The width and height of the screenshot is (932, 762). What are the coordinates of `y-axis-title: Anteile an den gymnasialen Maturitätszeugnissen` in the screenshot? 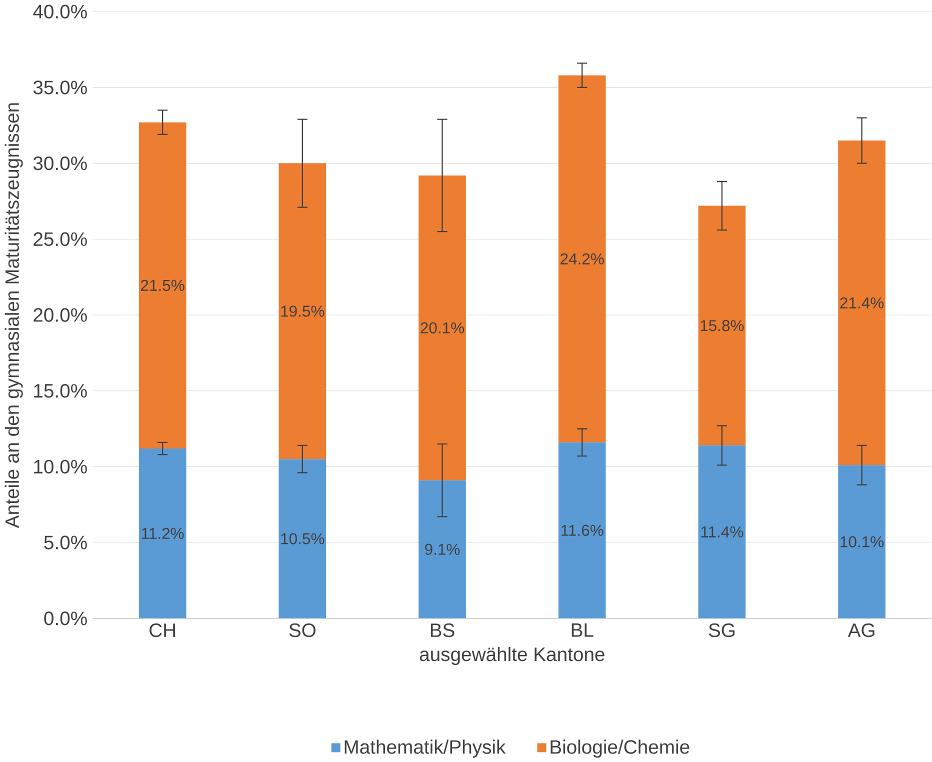 It's located at (13, 315).